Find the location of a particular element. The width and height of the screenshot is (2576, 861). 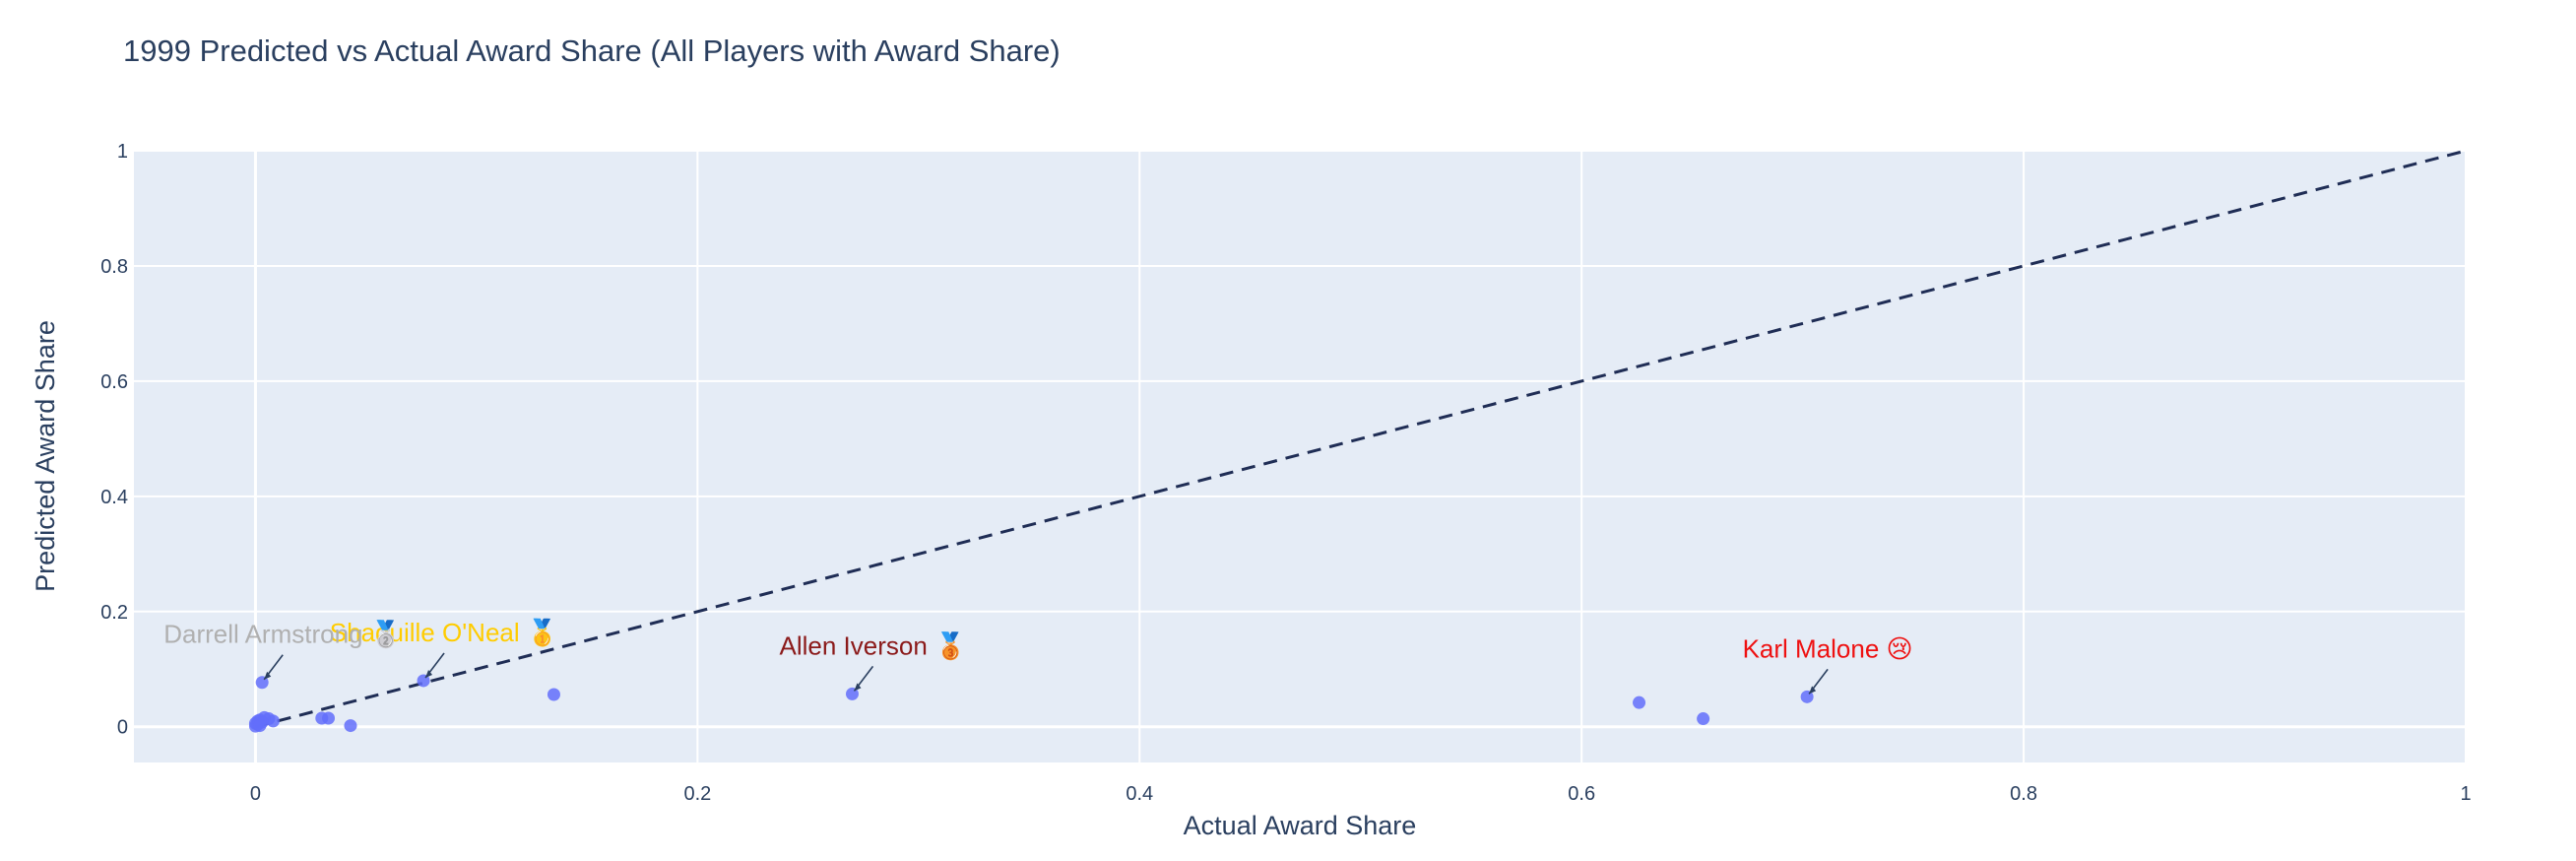

x-tick-label: 0.2 is located at coordinates (697, 794).